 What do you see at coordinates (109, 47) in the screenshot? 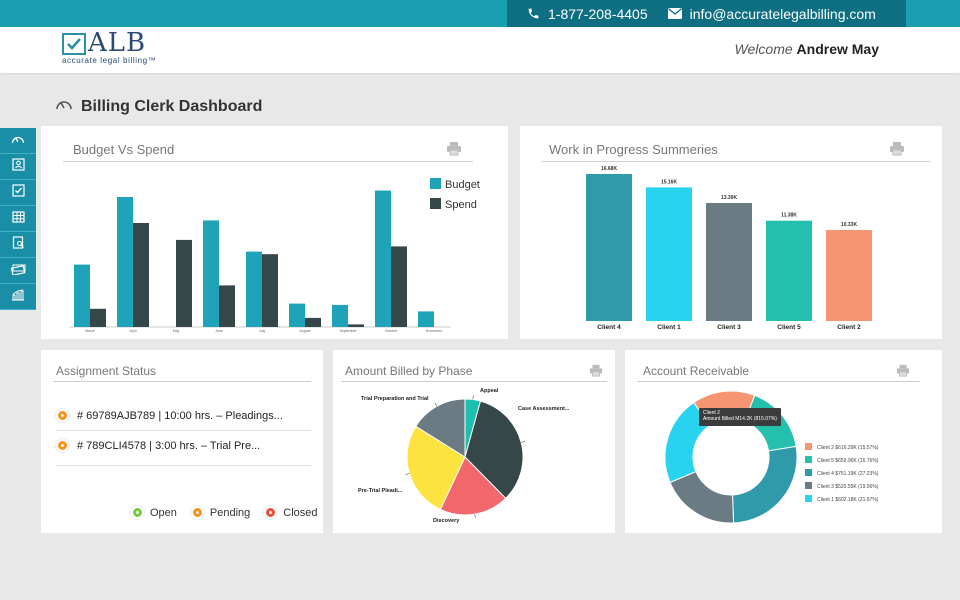
I see `alb-logo: ALB accurate legal billing™` at bounding box center [109, 47].